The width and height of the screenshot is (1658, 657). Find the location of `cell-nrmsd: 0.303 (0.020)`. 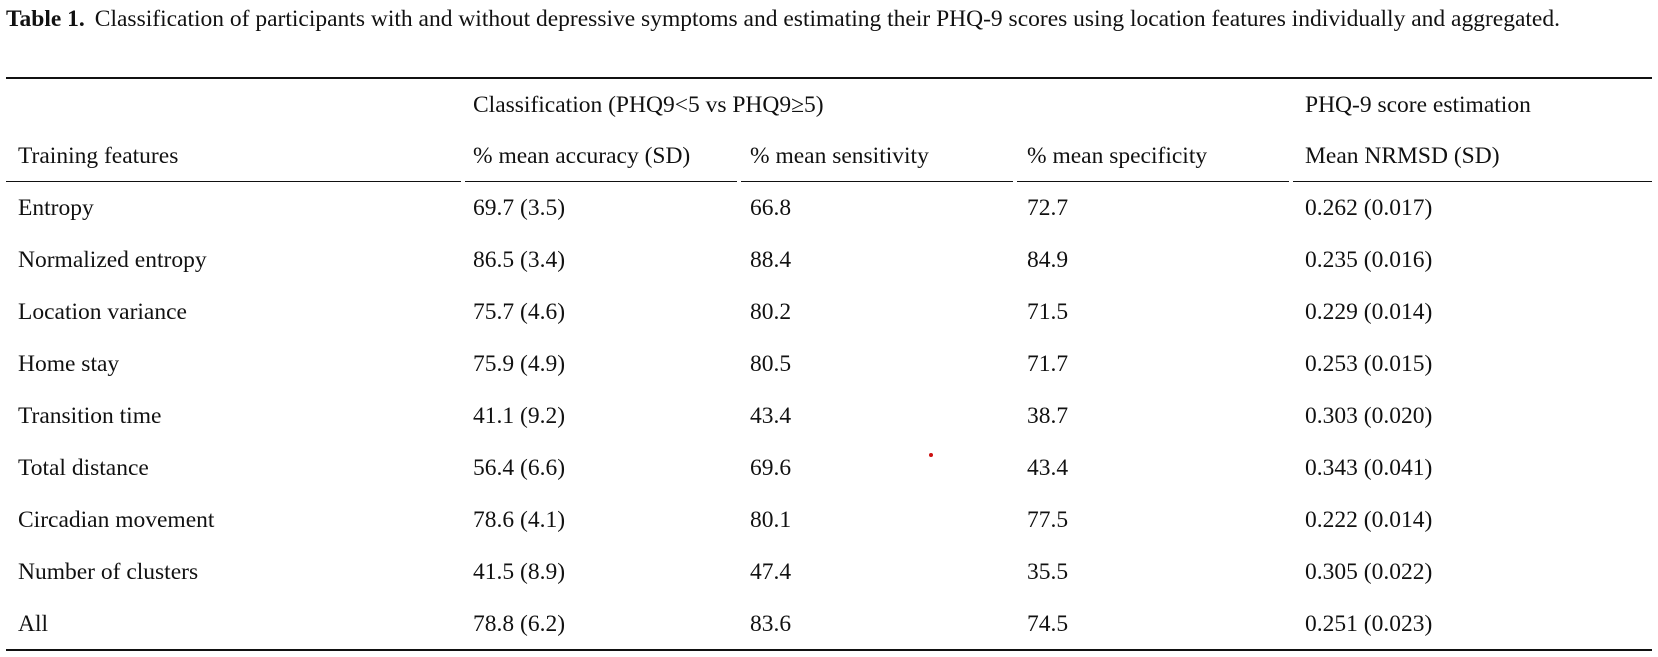

cell-nrmsd: 0.303 (0.020) is located at coordinates (1369, 416).